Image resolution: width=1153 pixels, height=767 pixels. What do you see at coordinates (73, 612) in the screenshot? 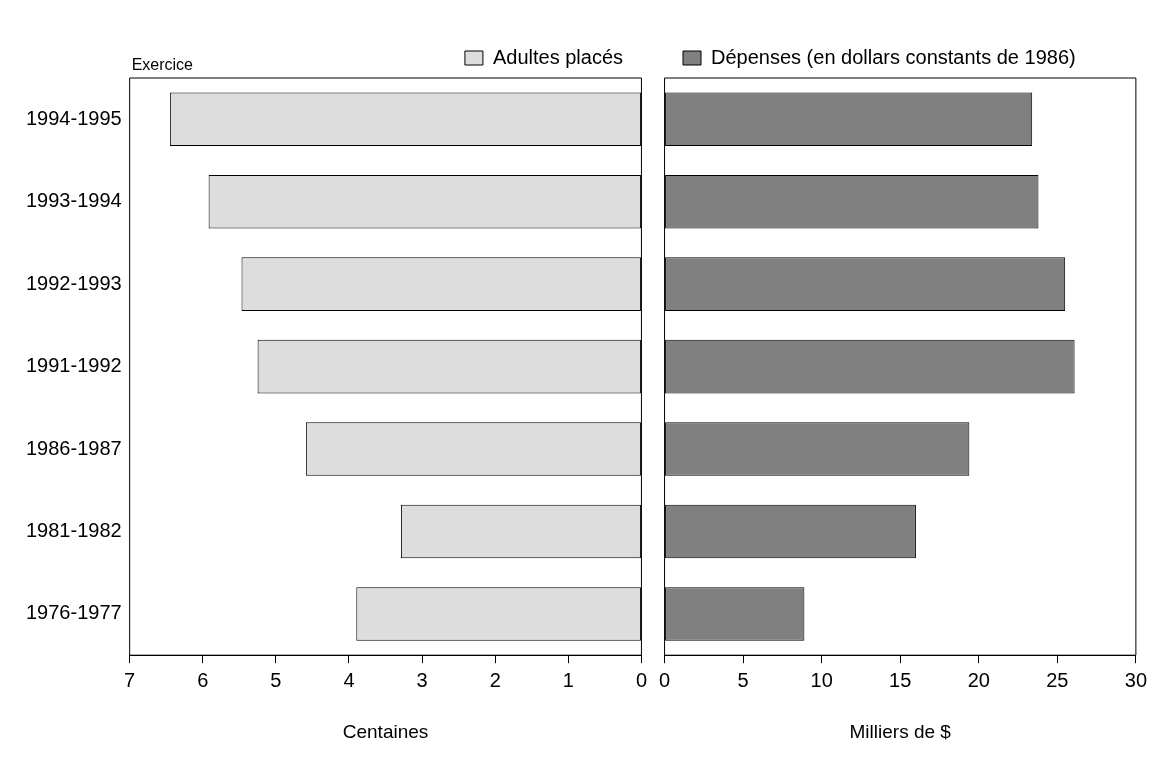
I see `y-tick-label: 1976-1977` at bounding box center [73, 612].